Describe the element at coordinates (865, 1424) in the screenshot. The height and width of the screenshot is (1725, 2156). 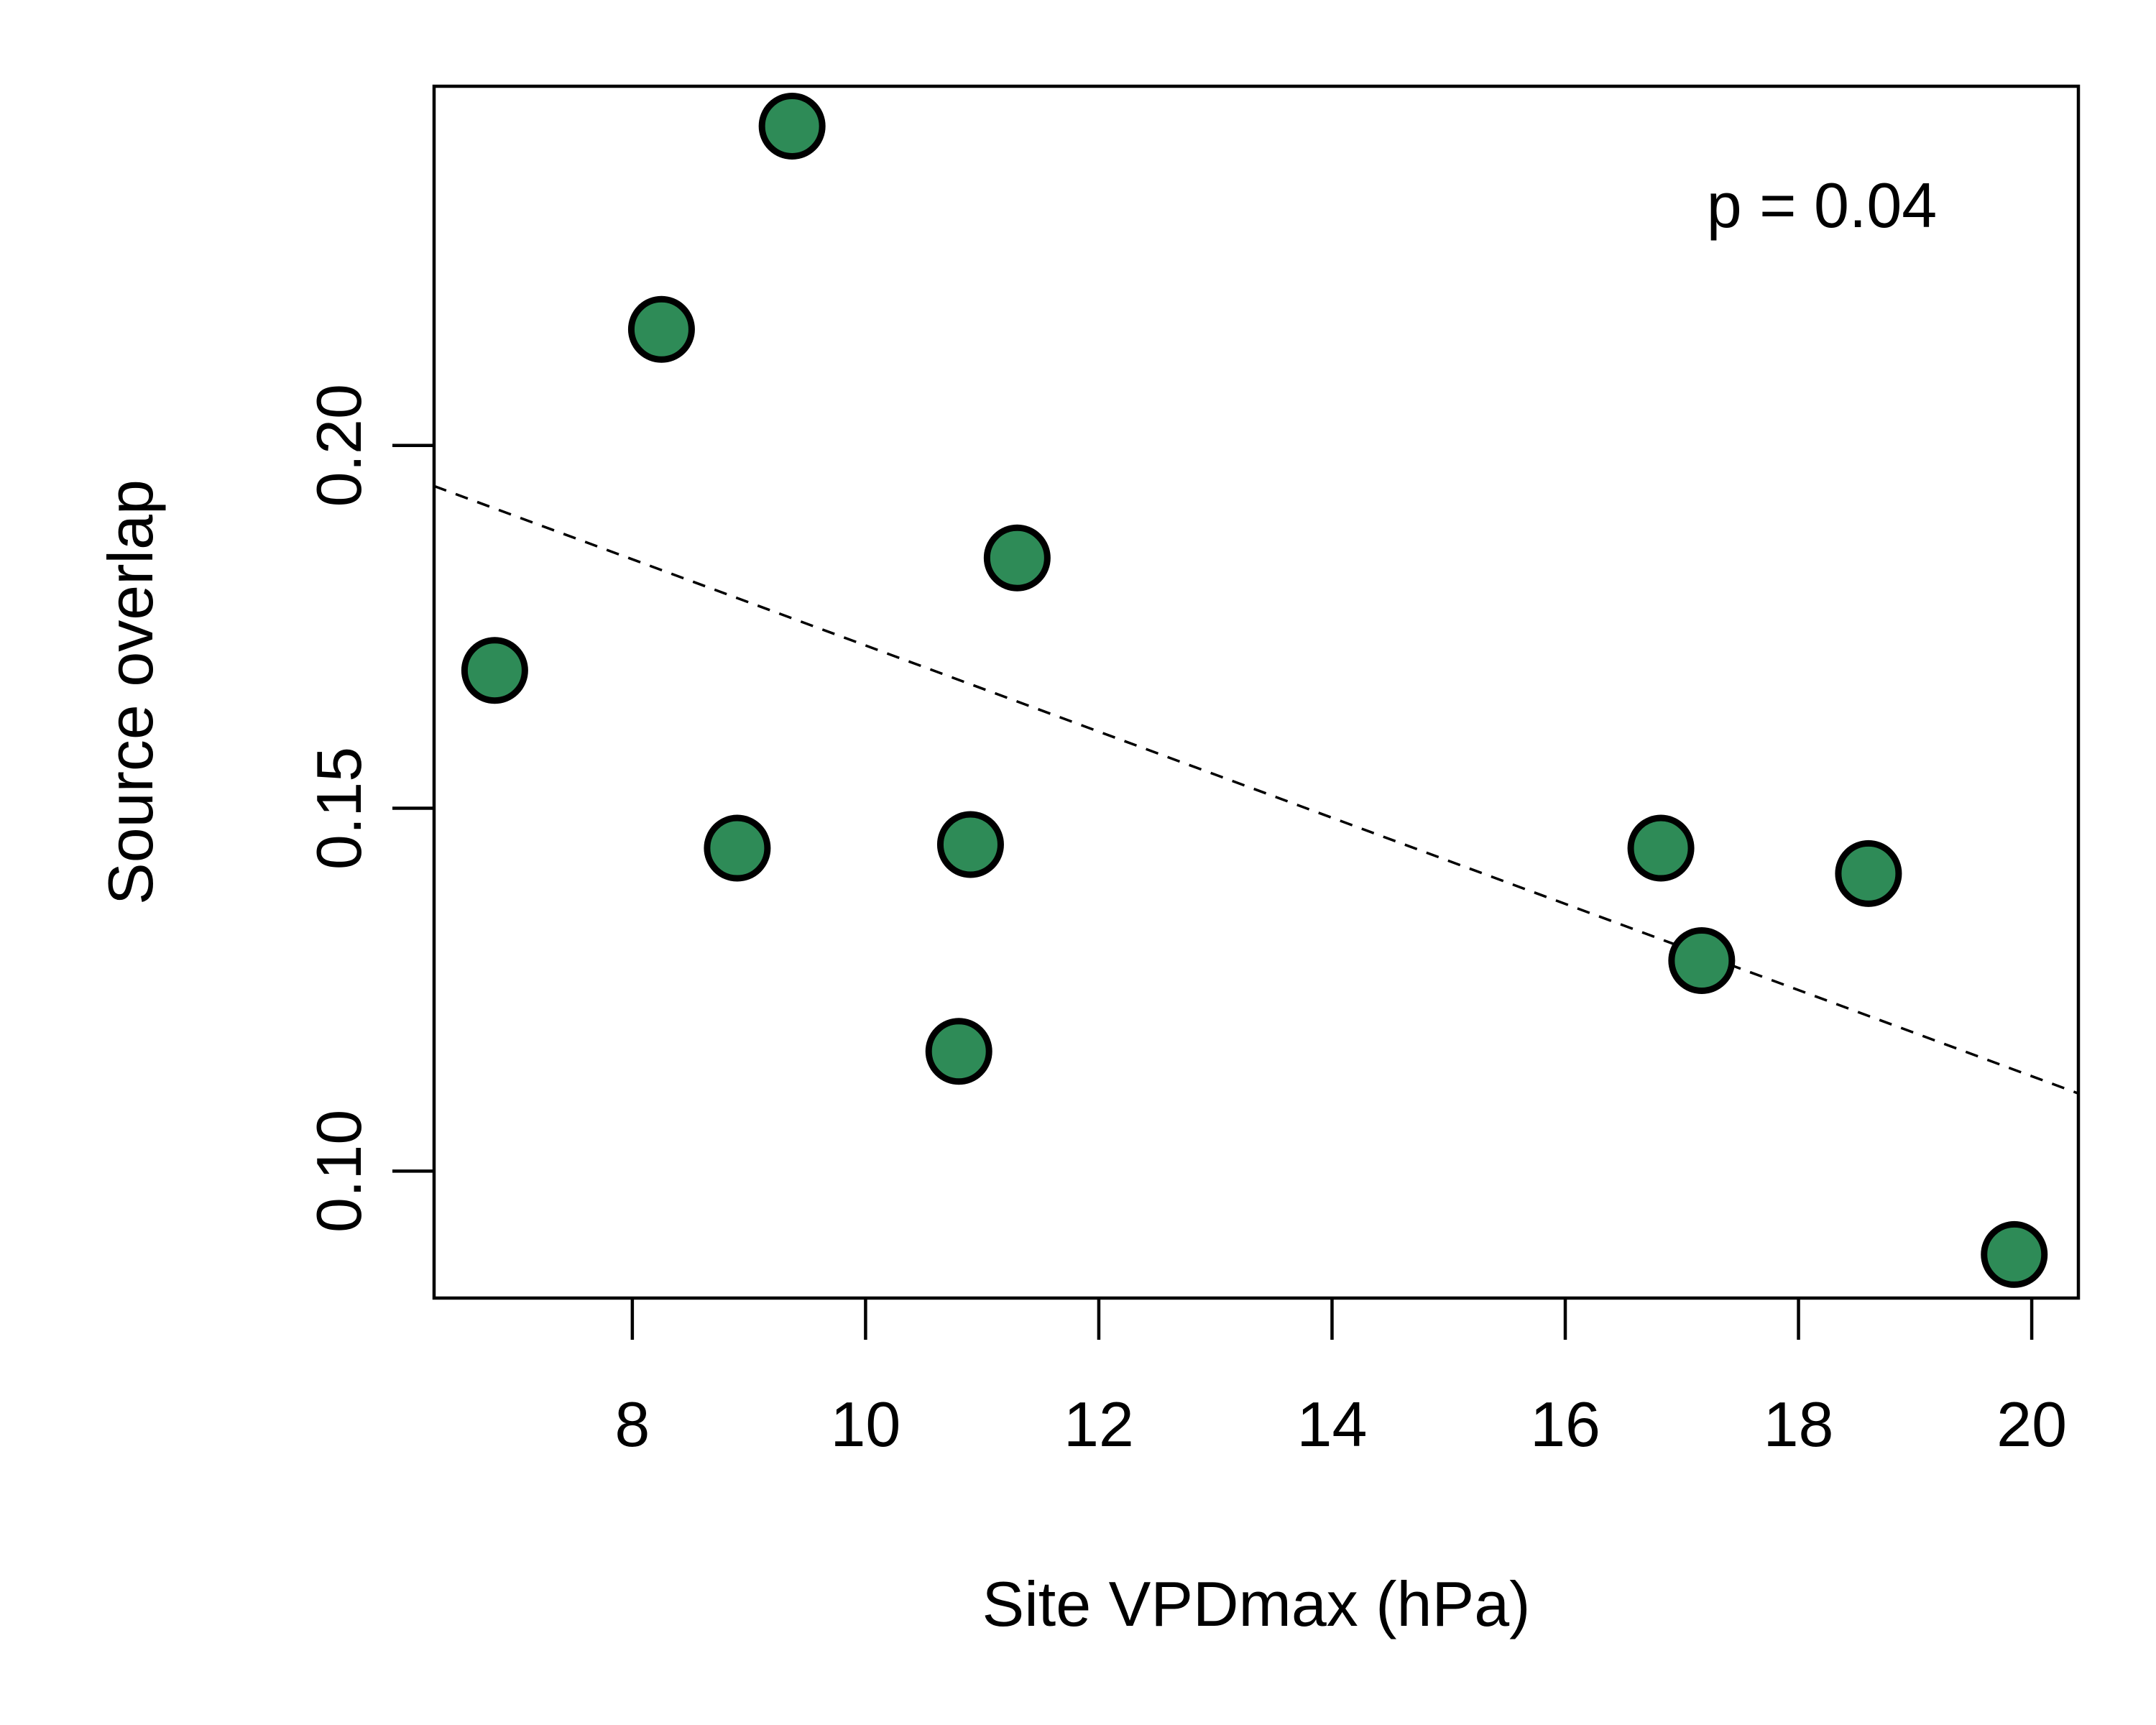
I see `x-tick-label: 10` at that location.